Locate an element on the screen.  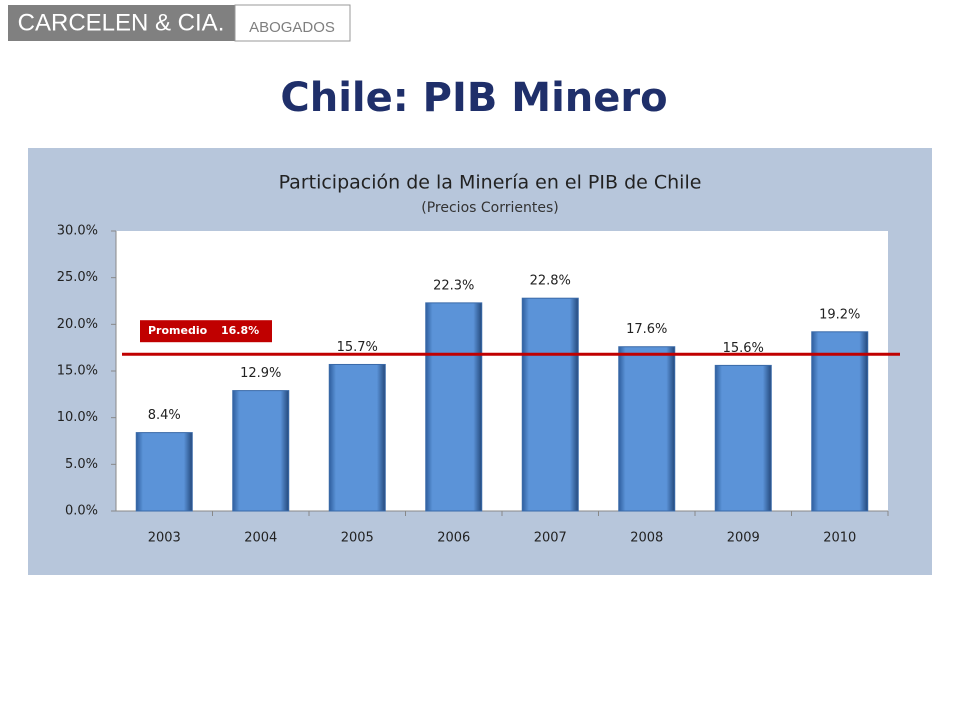
value-label: 19.2% is located at coordinates (839, 314).